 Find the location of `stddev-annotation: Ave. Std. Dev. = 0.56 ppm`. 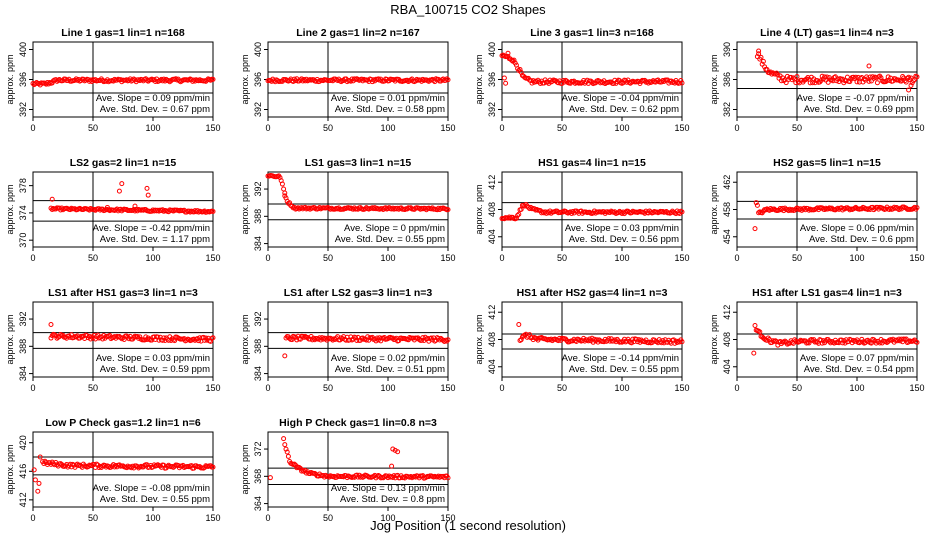

stddev-annotation: Ave. Std. Dev. = 0.56 ppm is located at coordinates (624, 239).